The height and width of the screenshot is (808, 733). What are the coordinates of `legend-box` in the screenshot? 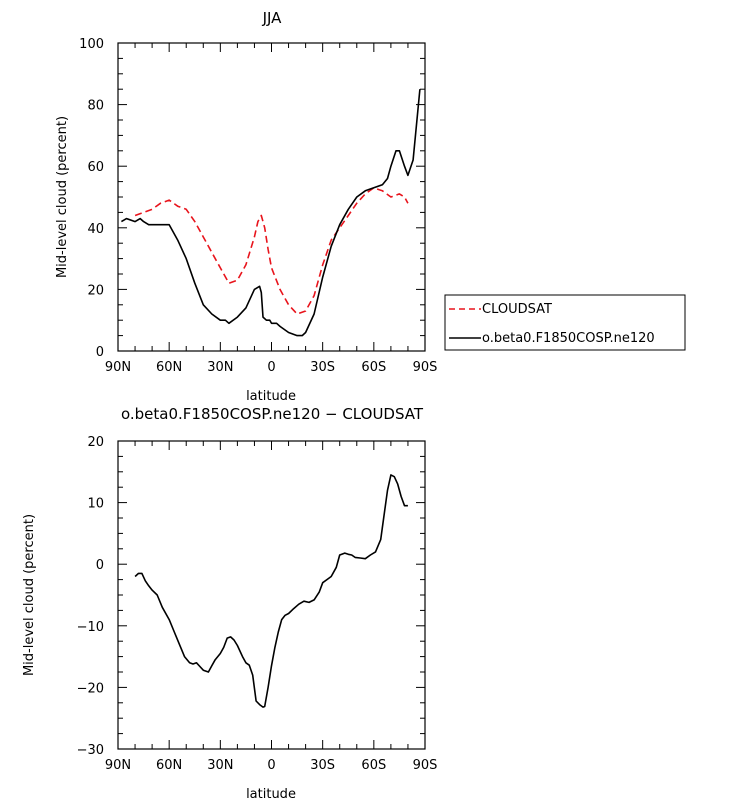 It's located at (565, 322).